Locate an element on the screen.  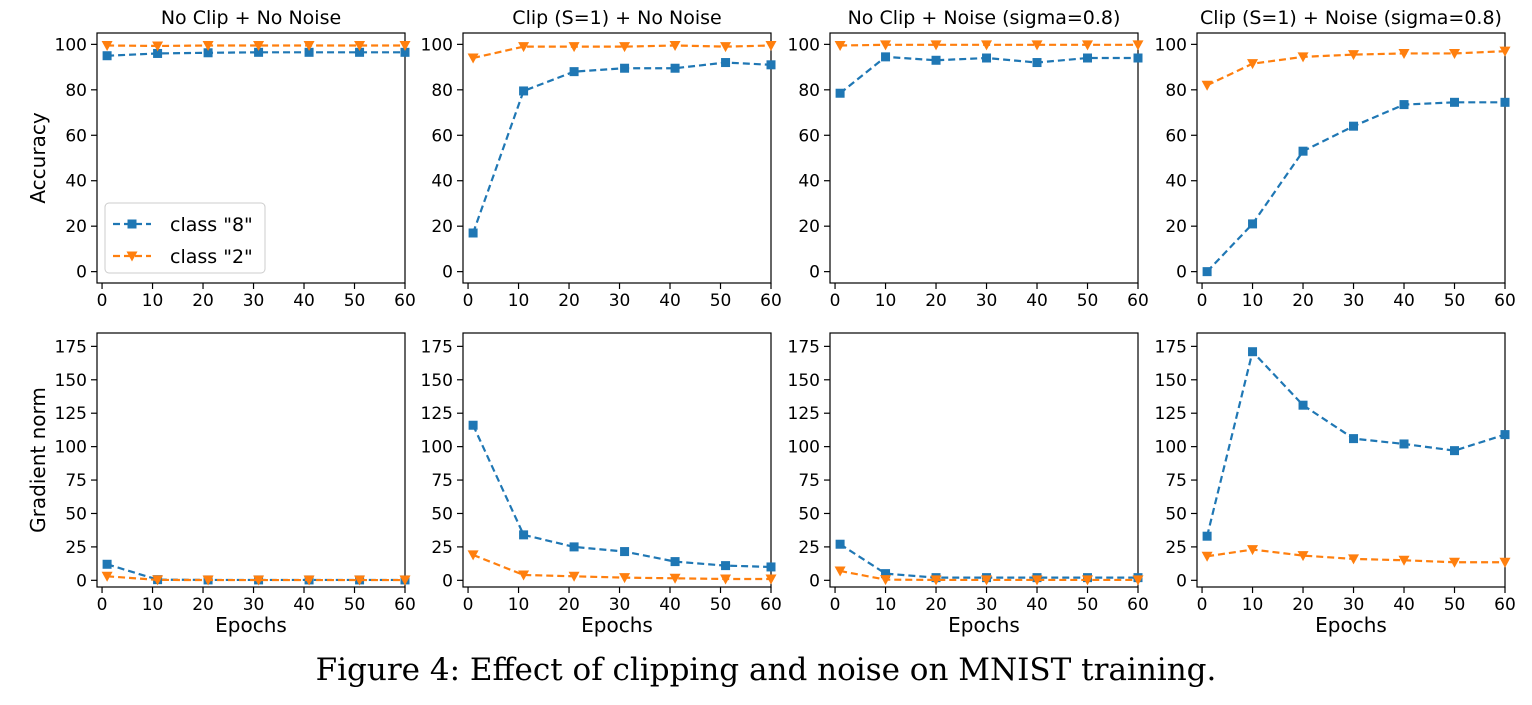
legend-marker-class2 is located at coordinates (132, 256).